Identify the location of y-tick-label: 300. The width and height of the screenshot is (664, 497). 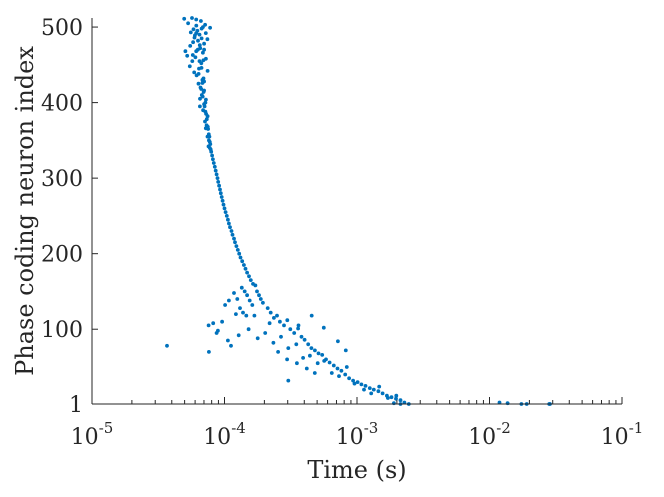
(62, 179).